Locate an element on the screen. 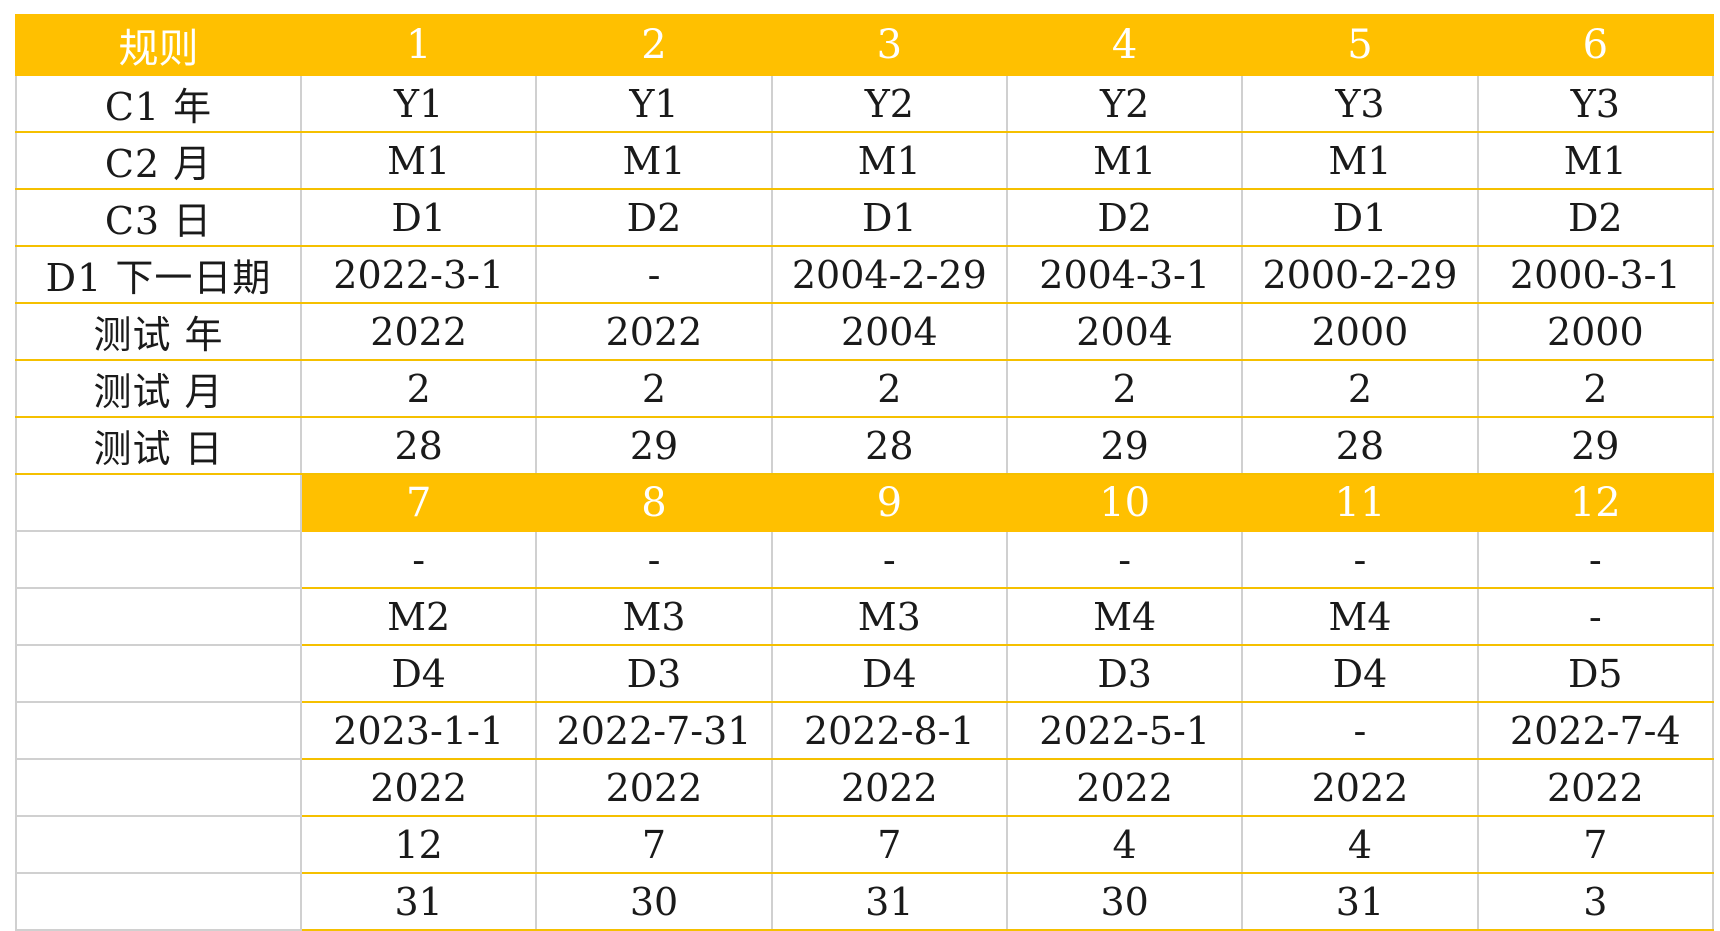  table-cell: 2000 is located at coordinates (1360, 331).